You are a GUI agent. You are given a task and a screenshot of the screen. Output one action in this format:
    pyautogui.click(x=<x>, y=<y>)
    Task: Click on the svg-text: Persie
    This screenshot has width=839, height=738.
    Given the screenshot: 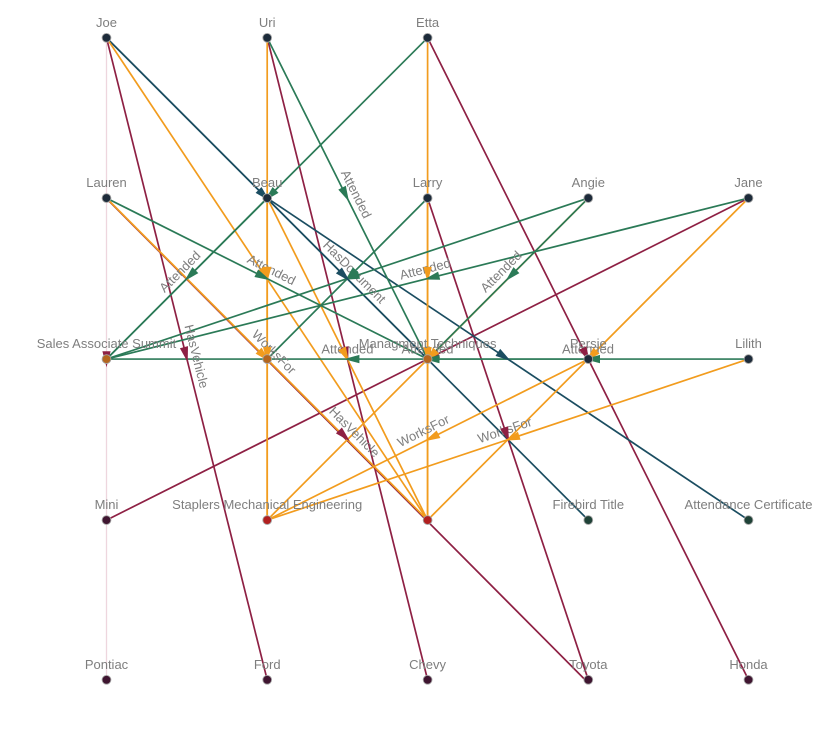 What is the action you would take?
    pyautogui.click(x=588, y=343)
    